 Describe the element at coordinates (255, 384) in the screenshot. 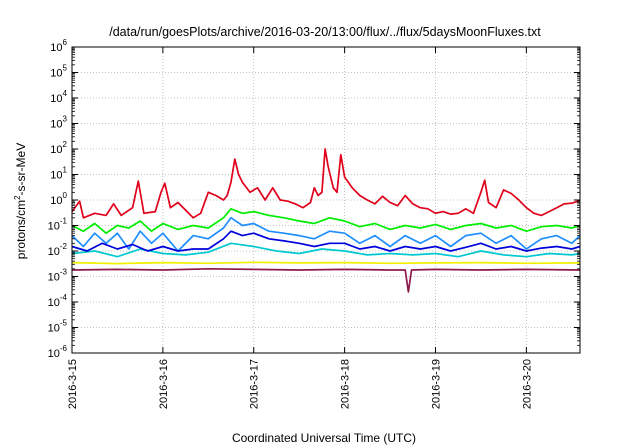

I see `x-tick-label: 2016-3-17` at that location.